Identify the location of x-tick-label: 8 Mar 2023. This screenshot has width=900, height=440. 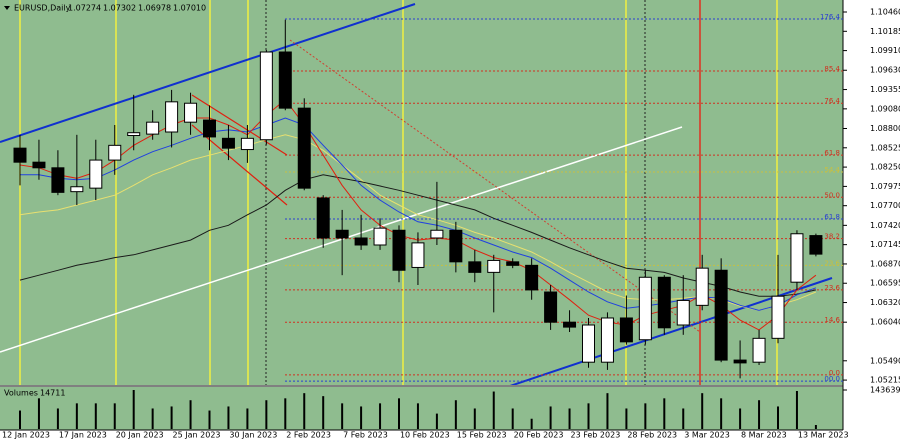
(764, 435).